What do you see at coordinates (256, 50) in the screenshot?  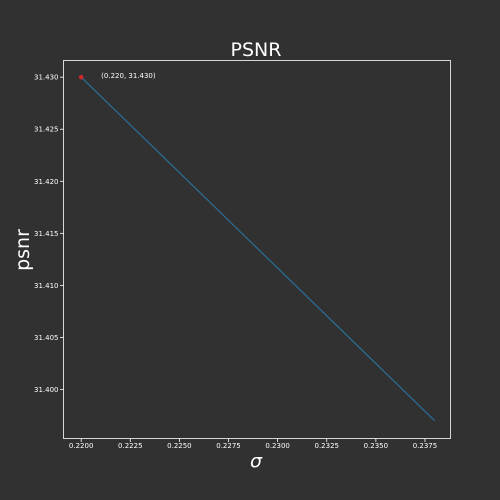 I see `chart-title: PSNR` at bounding box center [256, 50].